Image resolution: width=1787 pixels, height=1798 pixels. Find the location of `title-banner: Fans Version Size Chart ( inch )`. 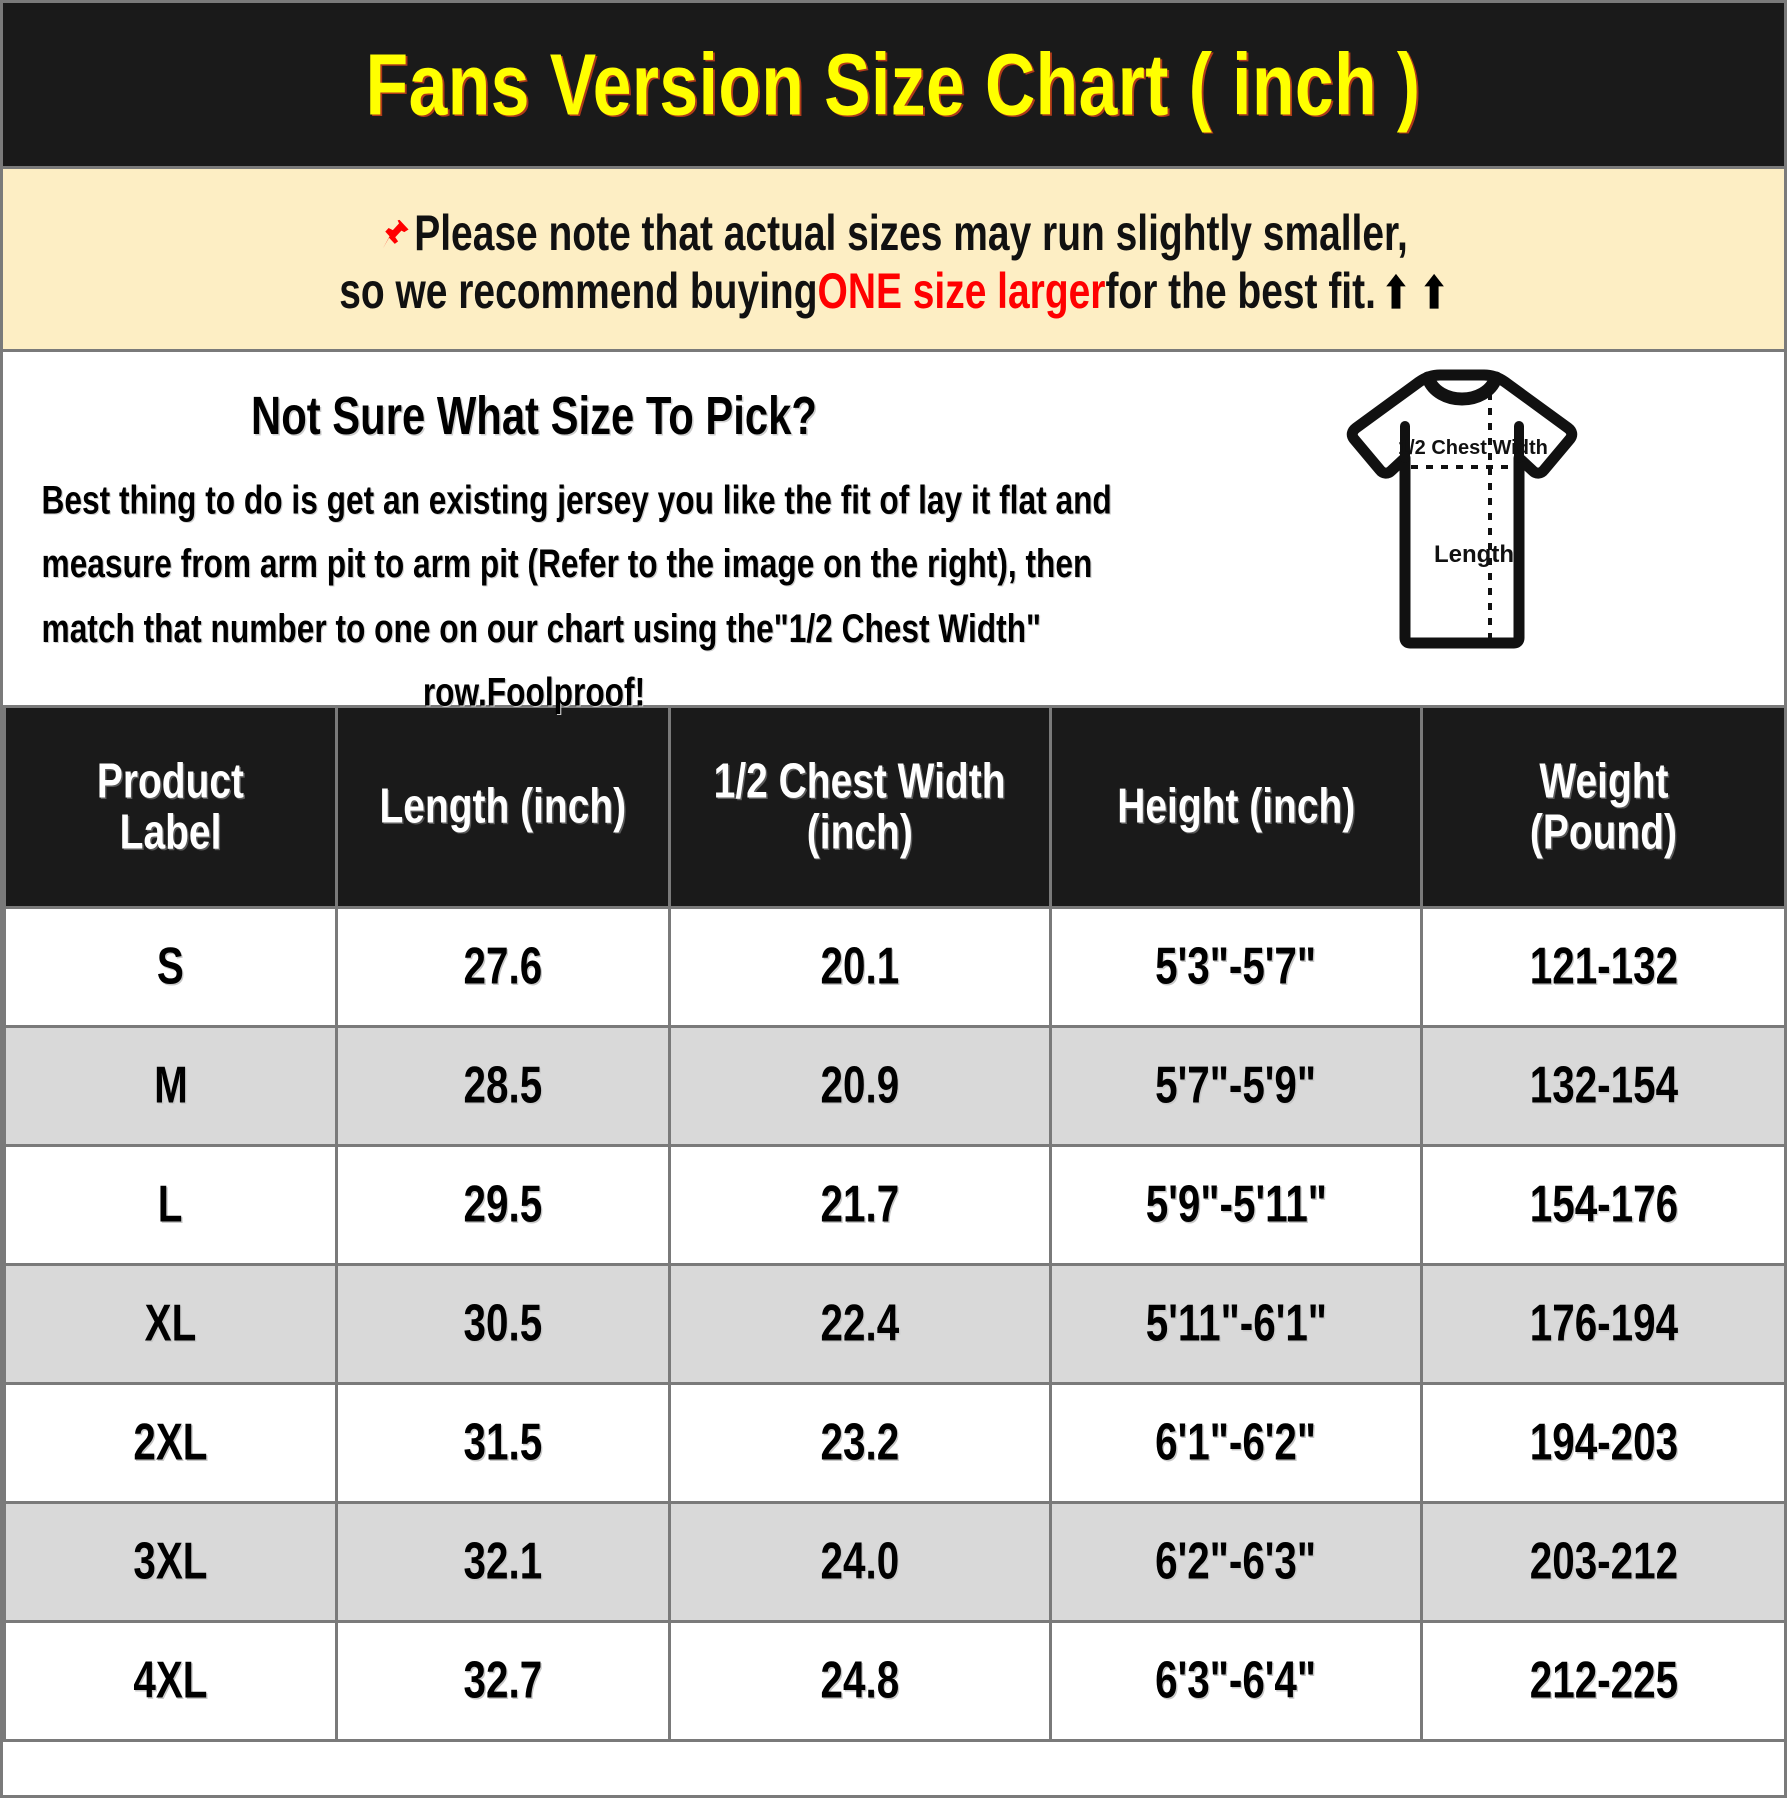

title-banner: Fans Version Size Chart ( inch ) is located at coordinates (893, 84).